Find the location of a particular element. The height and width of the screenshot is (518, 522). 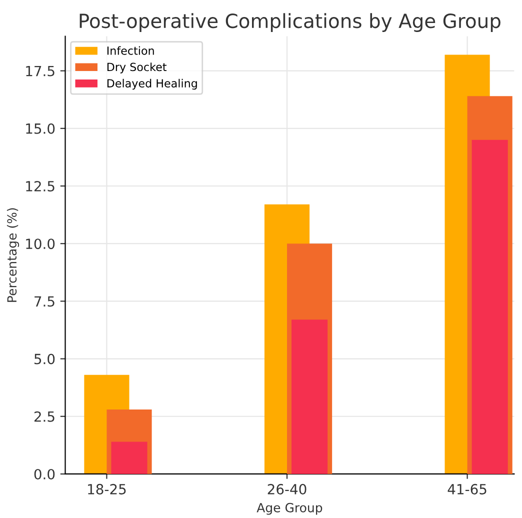

x-tick-label: 41-65 is located at coordinates (467, 489).